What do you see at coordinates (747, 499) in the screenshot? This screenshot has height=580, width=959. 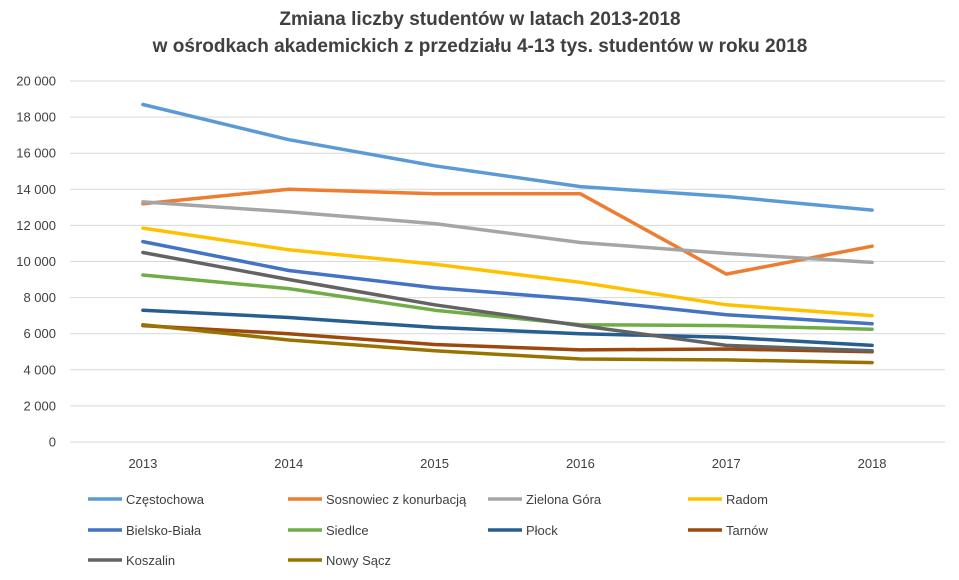 I see `legend-label: Radom` at bounding box center [747, 499].